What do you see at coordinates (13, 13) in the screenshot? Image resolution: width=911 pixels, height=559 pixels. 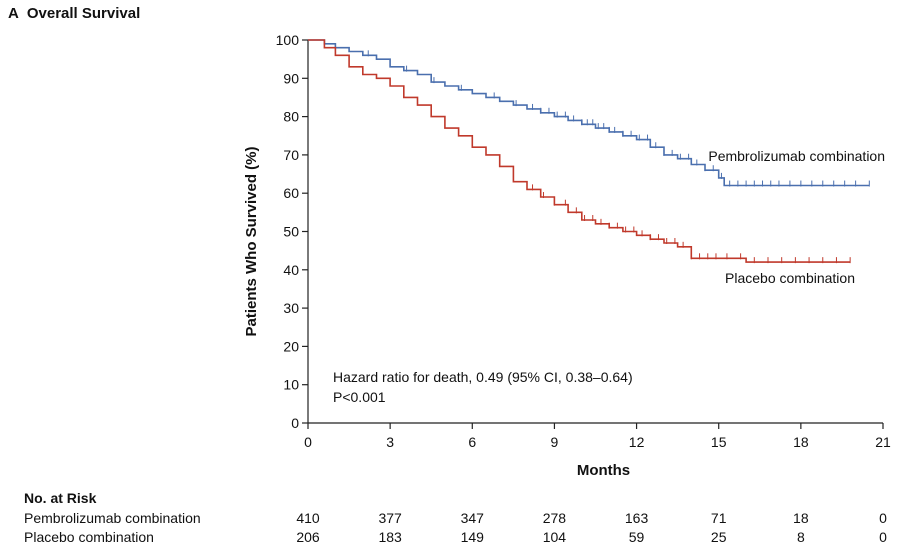 I see `panel-letter: A` at bounding box center [13, 13].